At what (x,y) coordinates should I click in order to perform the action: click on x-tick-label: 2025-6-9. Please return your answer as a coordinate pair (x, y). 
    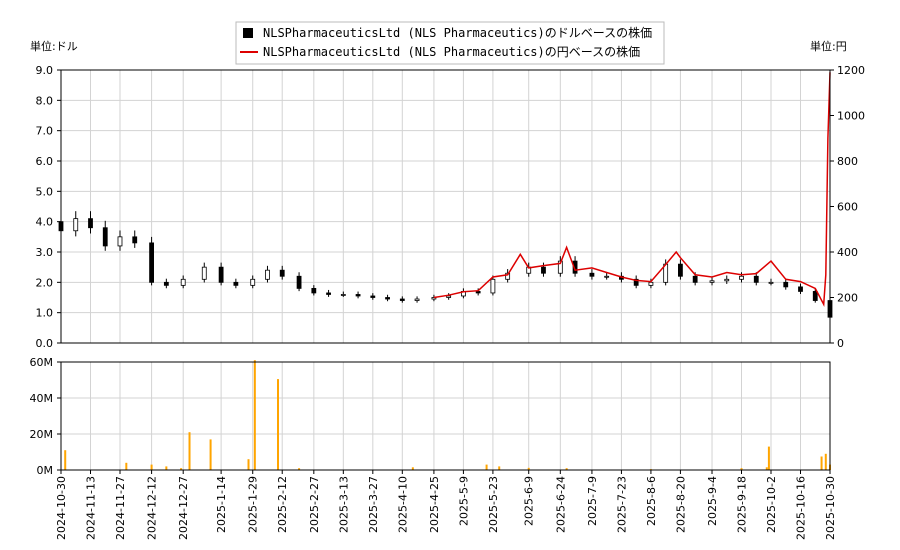
    Looking at the image, I should click on (529, 501).